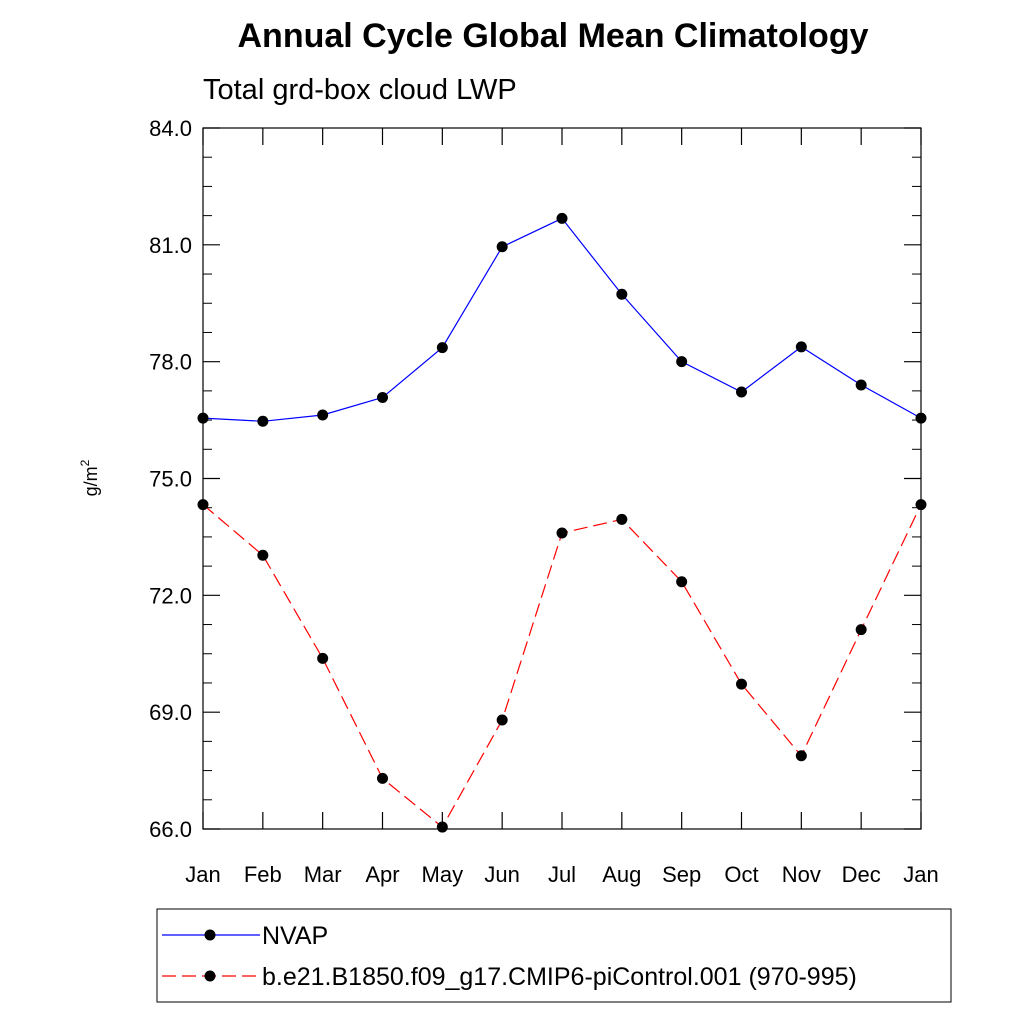 The image size is (1024, 1024). Describe the element at coordinates (681, 874) in the screenshot. I see `x-tick-label: Sep` at that location.